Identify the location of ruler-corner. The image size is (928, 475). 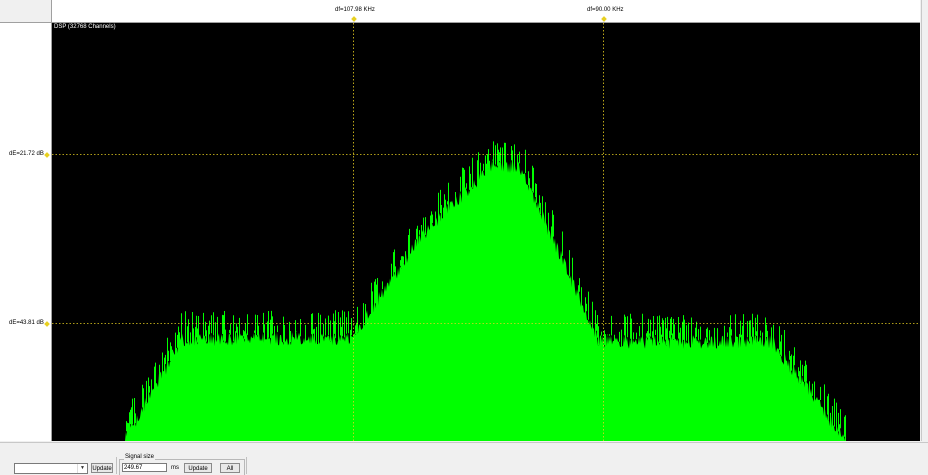
(26, 11).